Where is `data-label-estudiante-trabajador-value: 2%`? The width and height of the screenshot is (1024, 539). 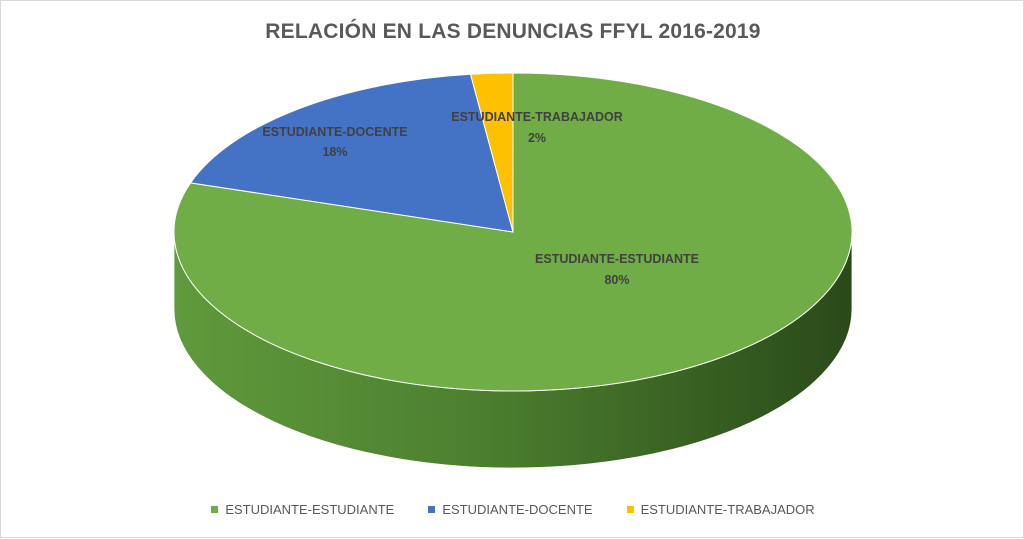
data-label-estudiante-trabajador-value: 2% is located at coordinates (537, 138).